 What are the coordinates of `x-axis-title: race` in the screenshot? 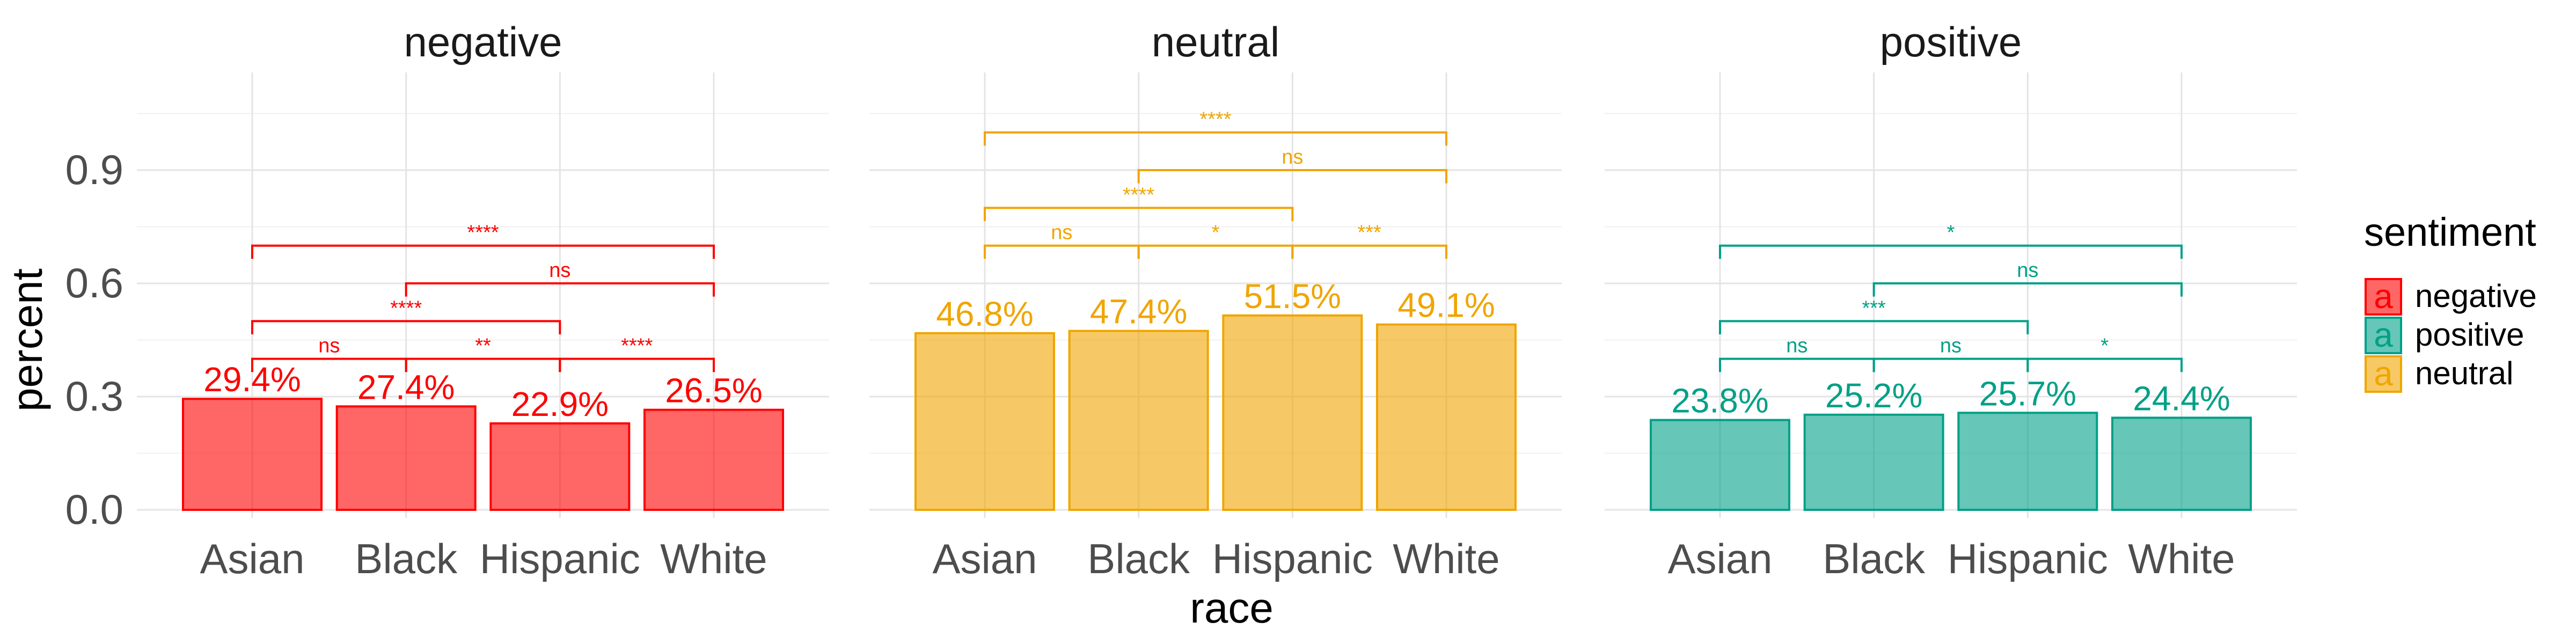 It's located at (1232, 608).